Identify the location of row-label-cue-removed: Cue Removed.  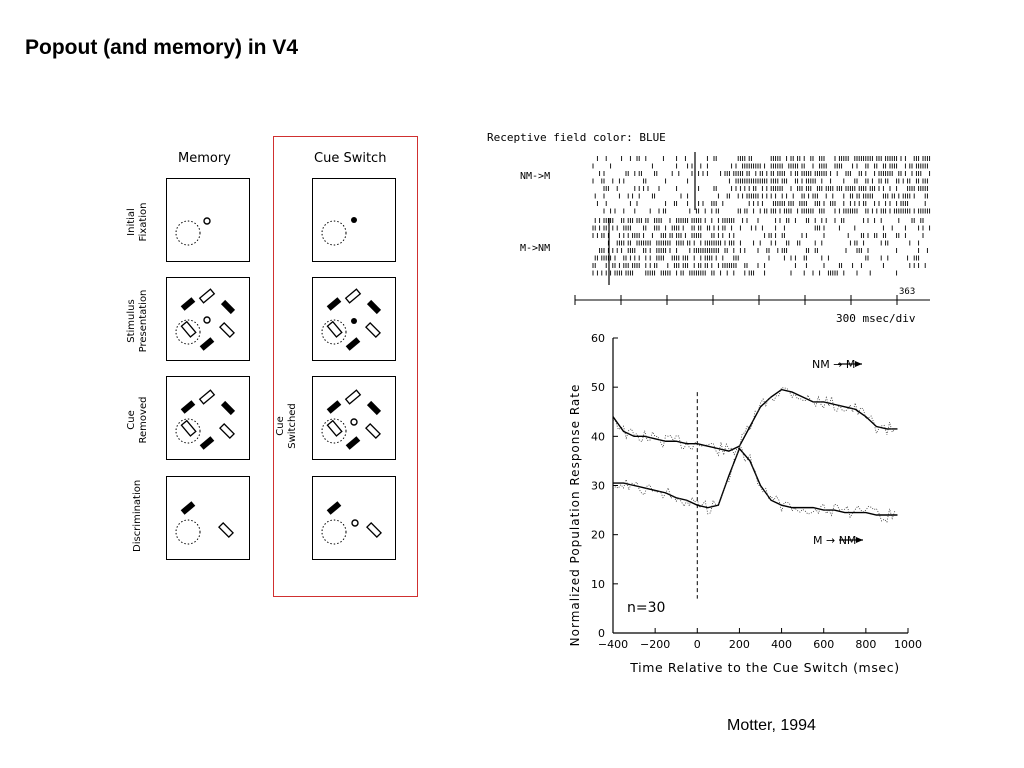
(137, 420).